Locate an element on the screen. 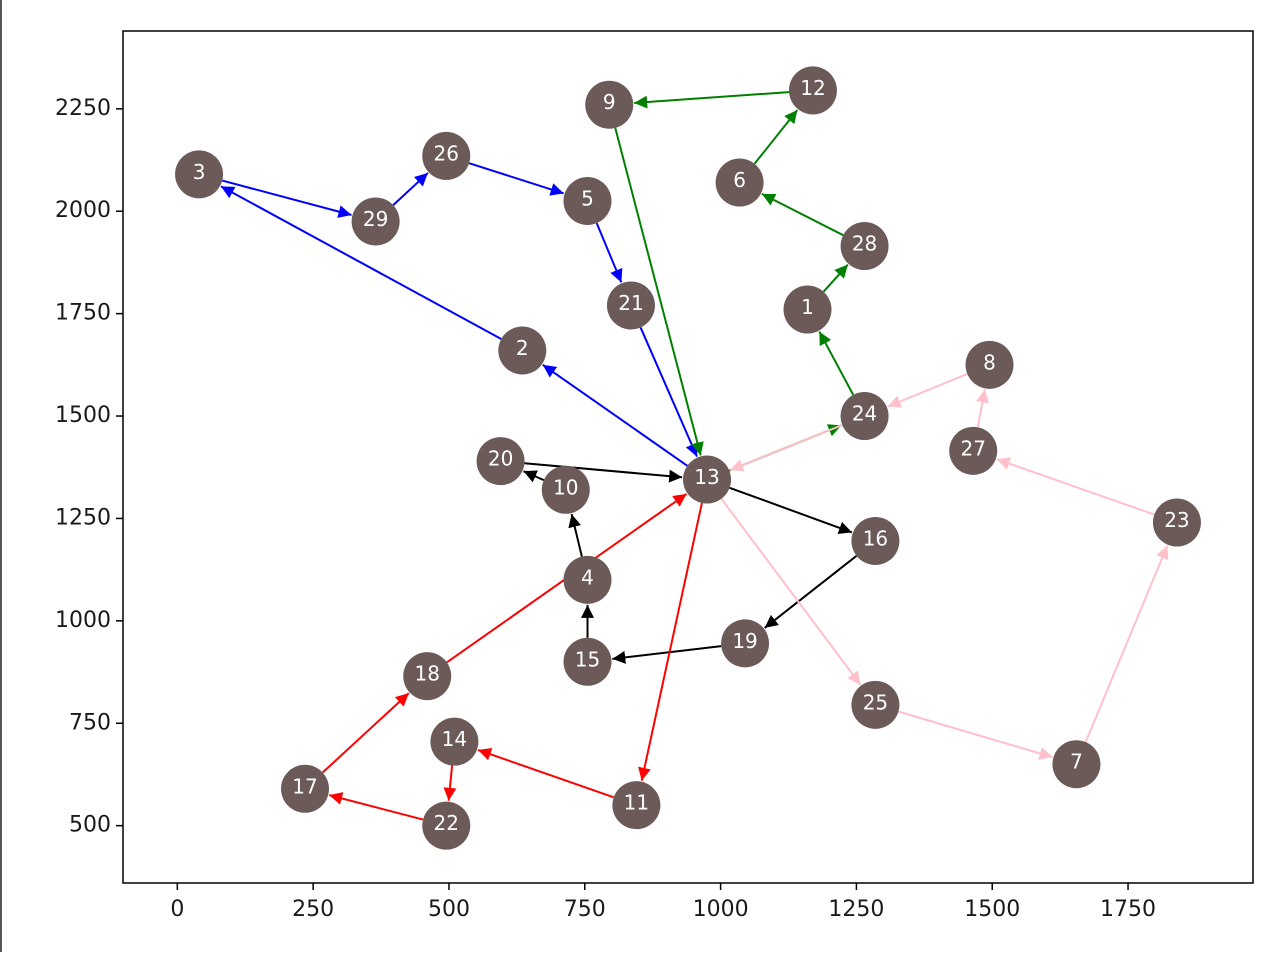 The width and height of the screenshot is (1282, 956). node-23-label: 23 is located at coordinates (1176, 520).